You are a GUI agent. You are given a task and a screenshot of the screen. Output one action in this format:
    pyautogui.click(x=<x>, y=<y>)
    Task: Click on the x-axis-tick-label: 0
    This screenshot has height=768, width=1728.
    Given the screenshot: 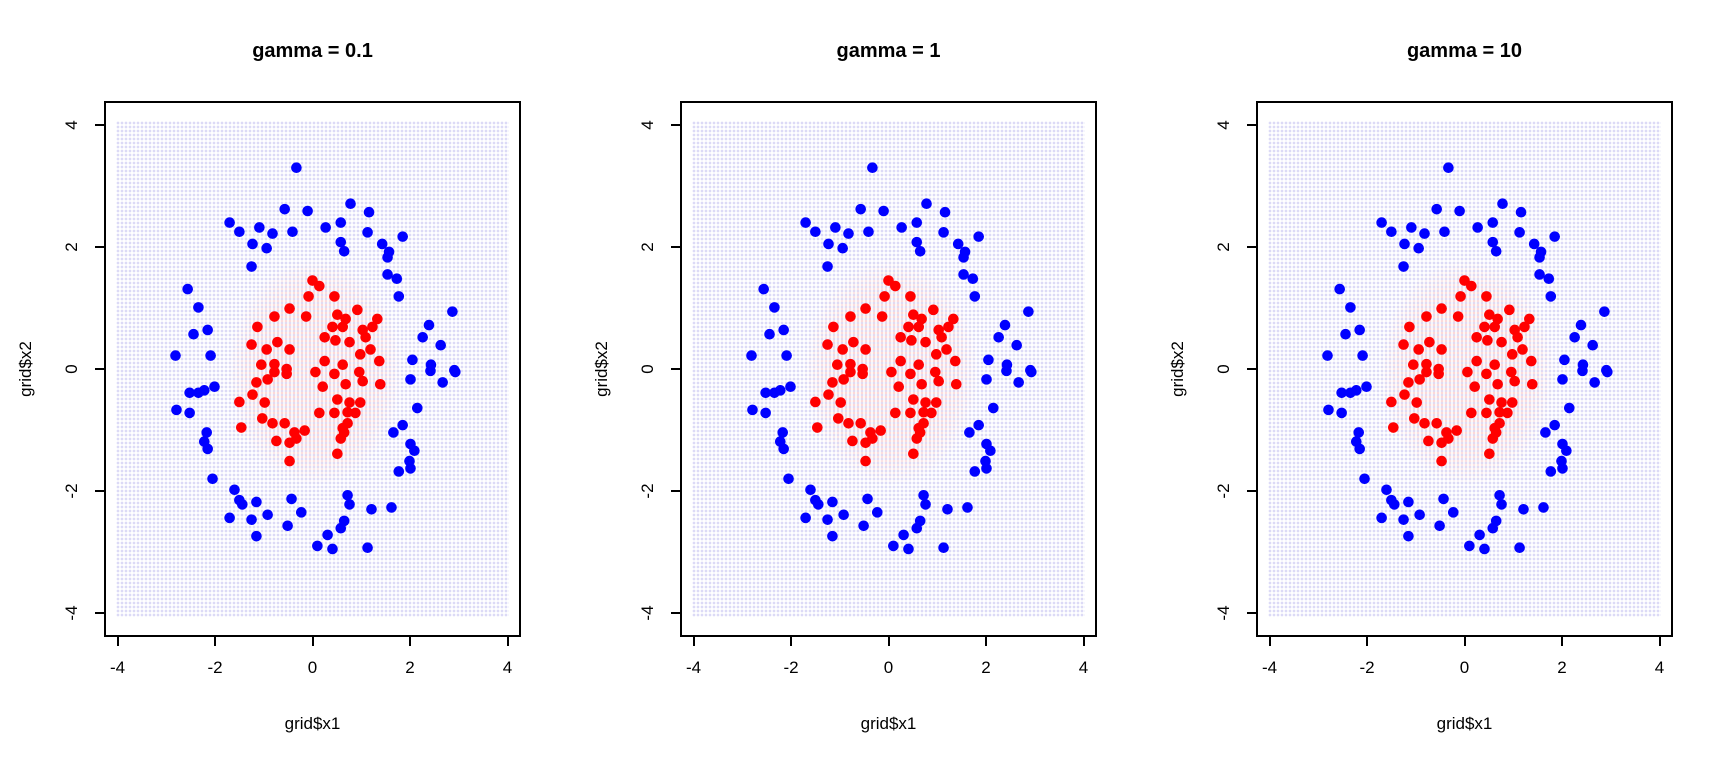 What is the action you would take?
    pyautogui.click(x=1464, y=667)
    